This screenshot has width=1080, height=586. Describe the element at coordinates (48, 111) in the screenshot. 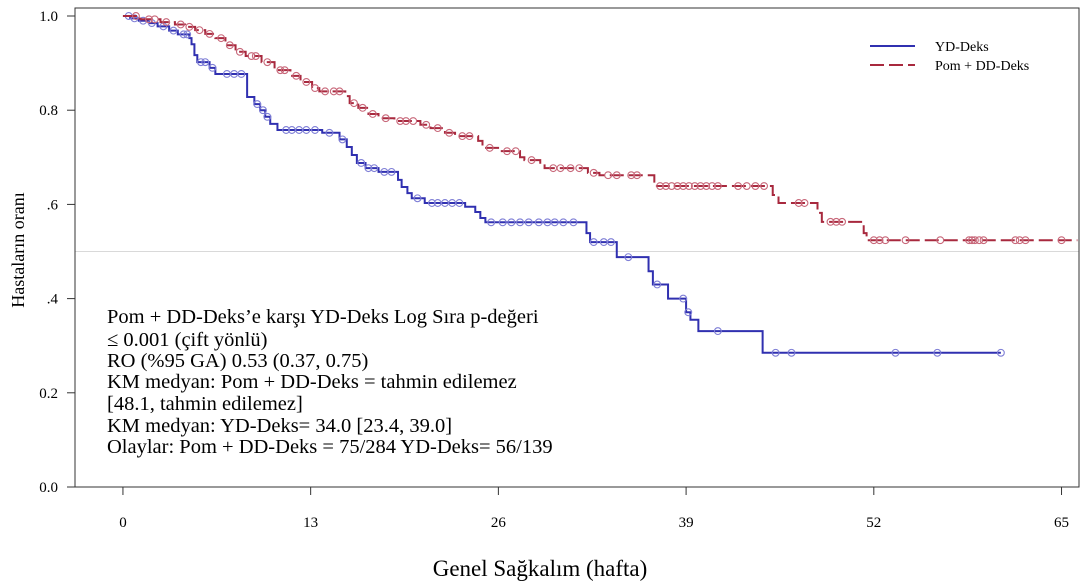

I see `y-tick-label: 0.8` at that location.